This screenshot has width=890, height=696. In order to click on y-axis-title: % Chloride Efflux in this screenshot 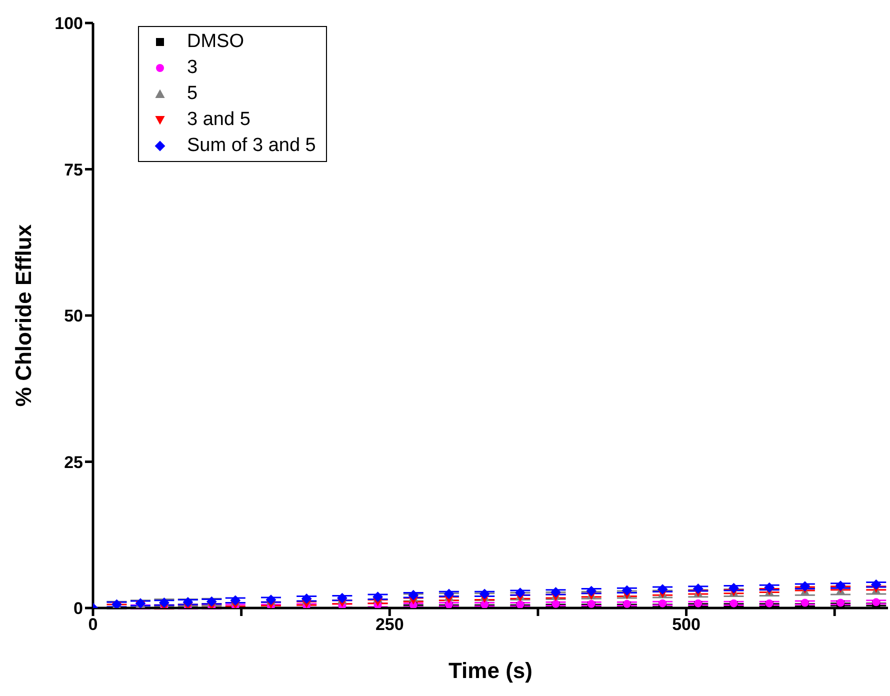, I will do `click(23, 315)`.